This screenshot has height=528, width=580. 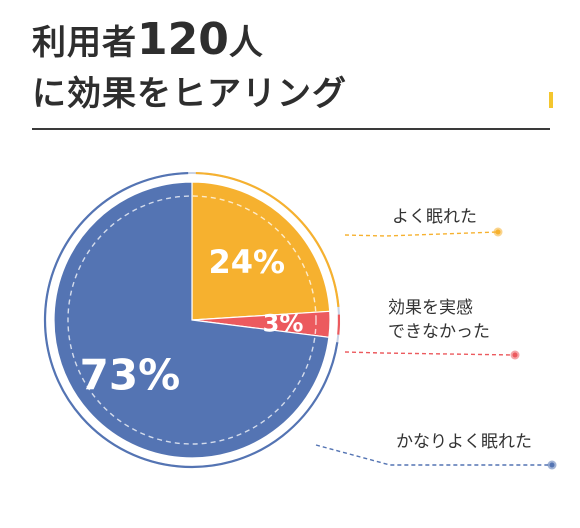 What do you see at coordinates (430, 308) in the screenshot?
I see `callout-label: 効果を実感` at bounding box center [430, 308].